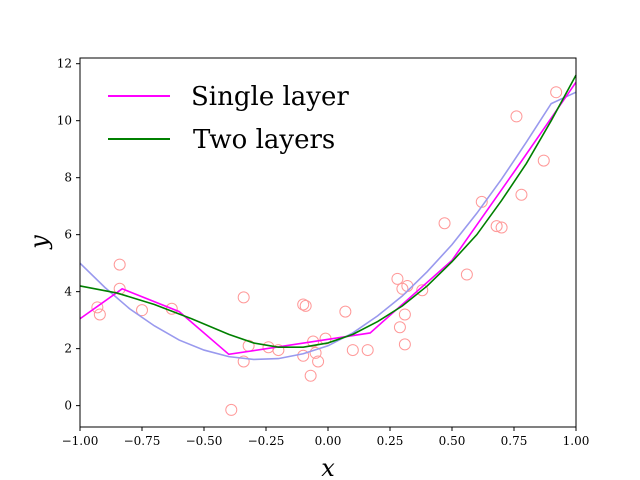 This screenshot has height=480, width=640. I want to click on y-tick-label: 0, so click(68, 406).